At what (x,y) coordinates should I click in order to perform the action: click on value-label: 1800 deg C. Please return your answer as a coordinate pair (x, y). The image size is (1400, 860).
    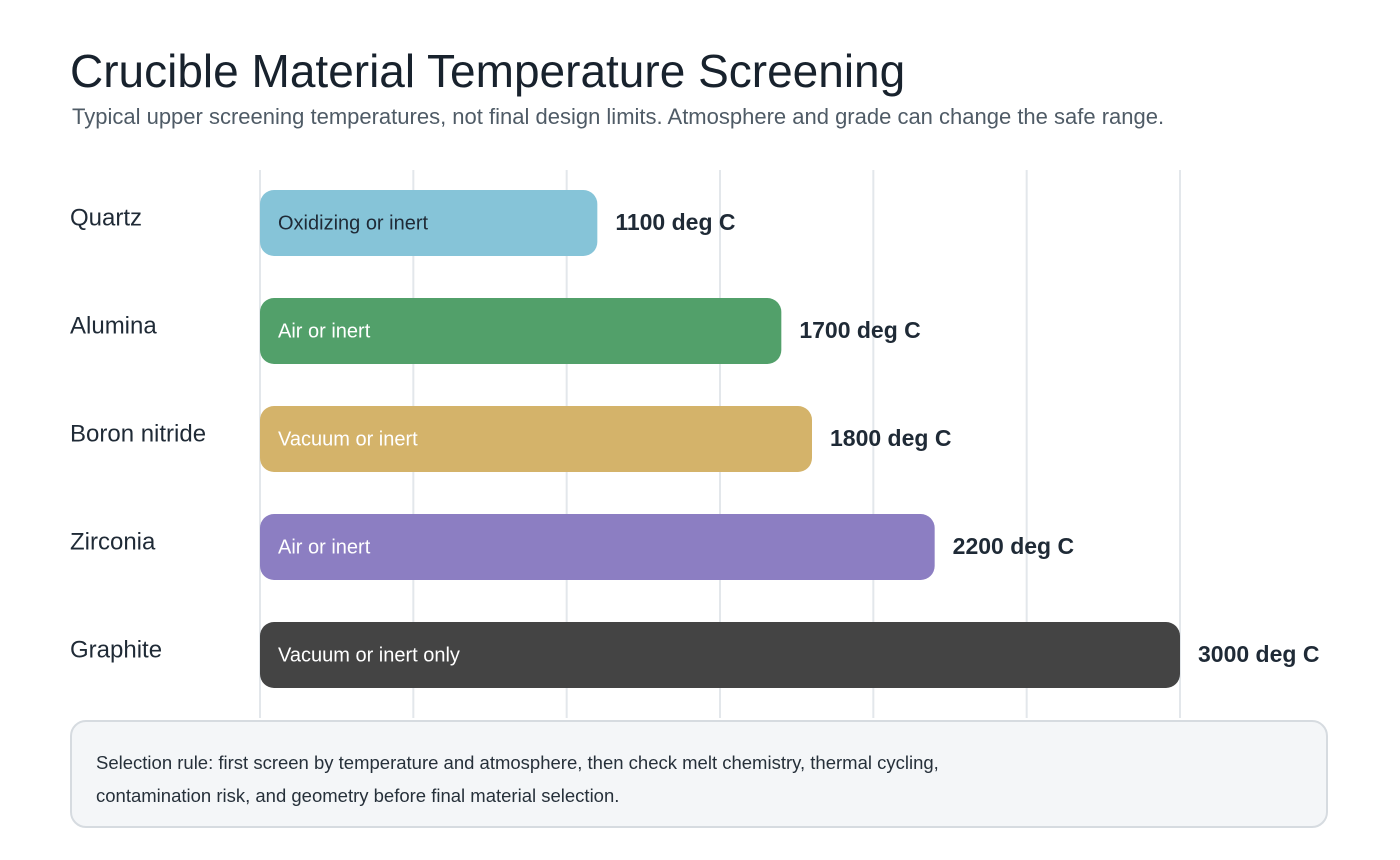
    Looking at the image, I should click on (890, 438).